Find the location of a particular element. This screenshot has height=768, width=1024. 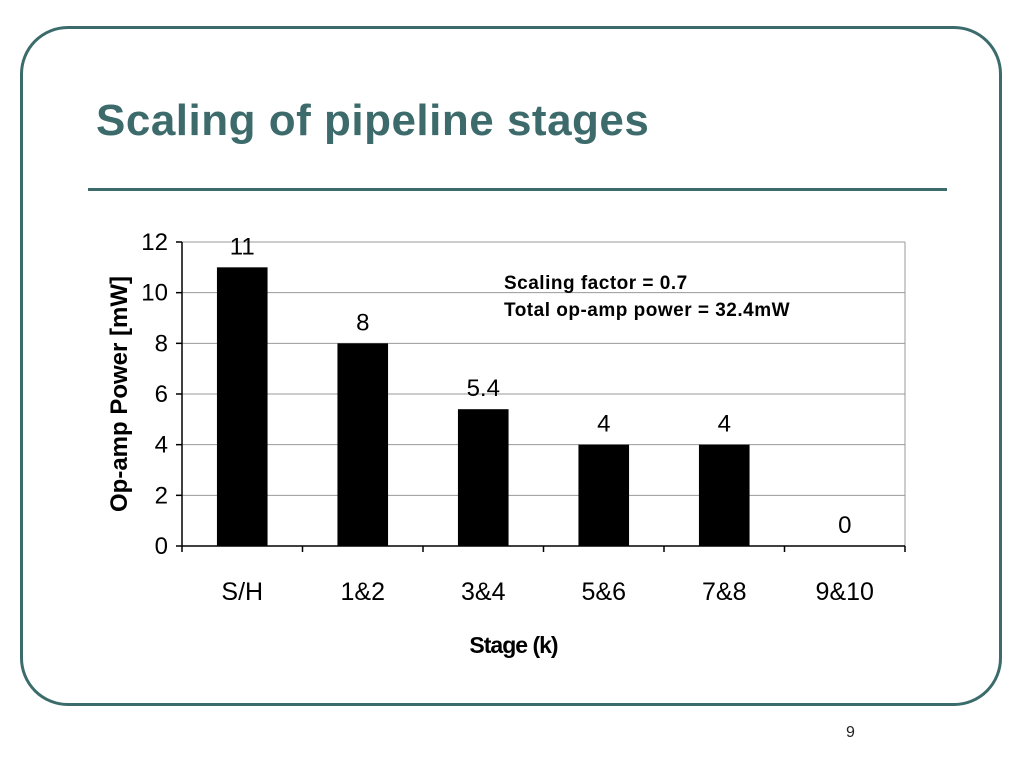

y-tick-labels: 0 2 4 6 8 10 12 is located at coordinates (154, 394).